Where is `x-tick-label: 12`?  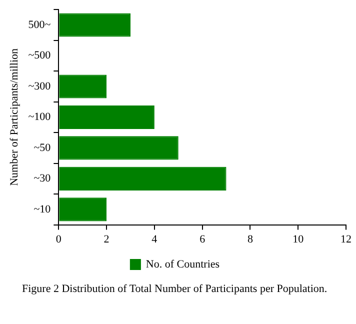
x-tick-label: 12 is located at coordinates (346, 239).